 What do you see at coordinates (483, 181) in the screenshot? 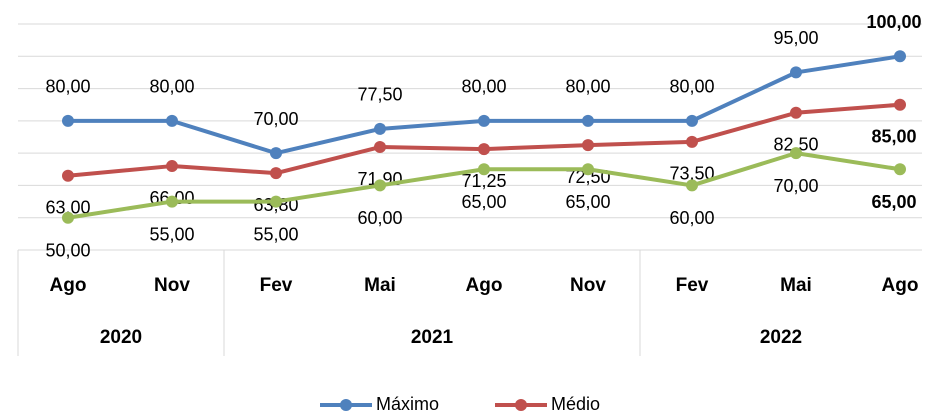
I see `data-label: 71,25` at bounding box center [483, 181].